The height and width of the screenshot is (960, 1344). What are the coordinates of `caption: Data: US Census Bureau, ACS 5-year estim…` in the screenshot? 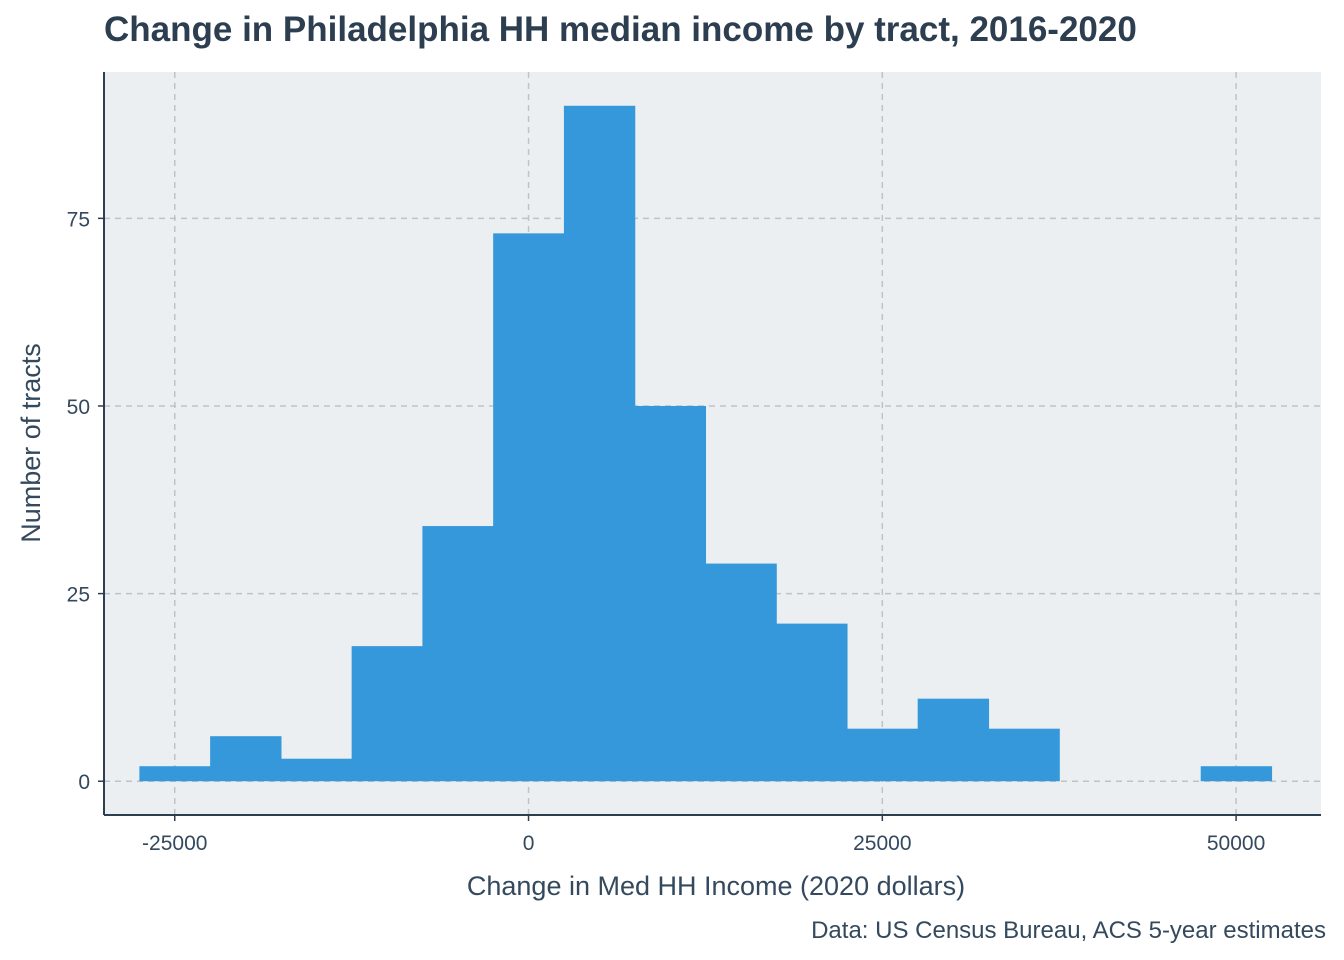 It's located at (1068, 930).